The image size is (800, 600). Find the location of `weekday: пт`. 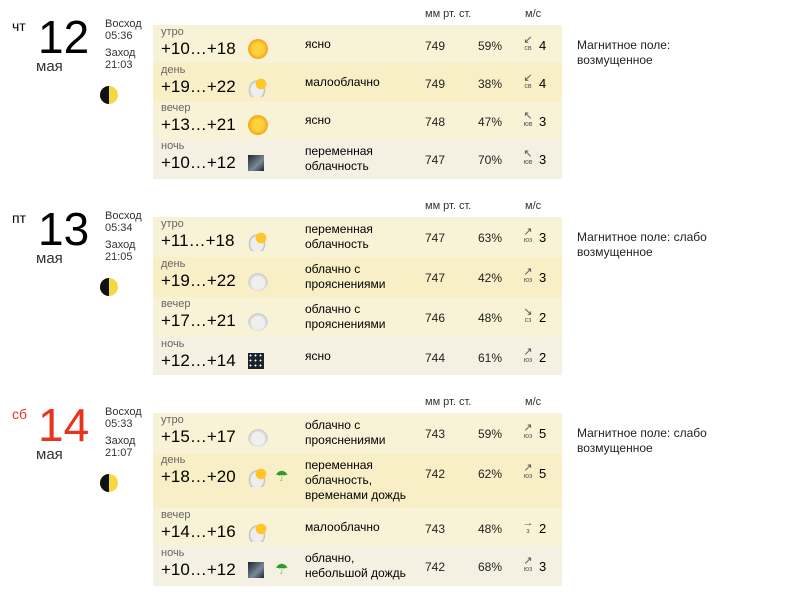

weekday: пт is located at coordinates (19, 218).